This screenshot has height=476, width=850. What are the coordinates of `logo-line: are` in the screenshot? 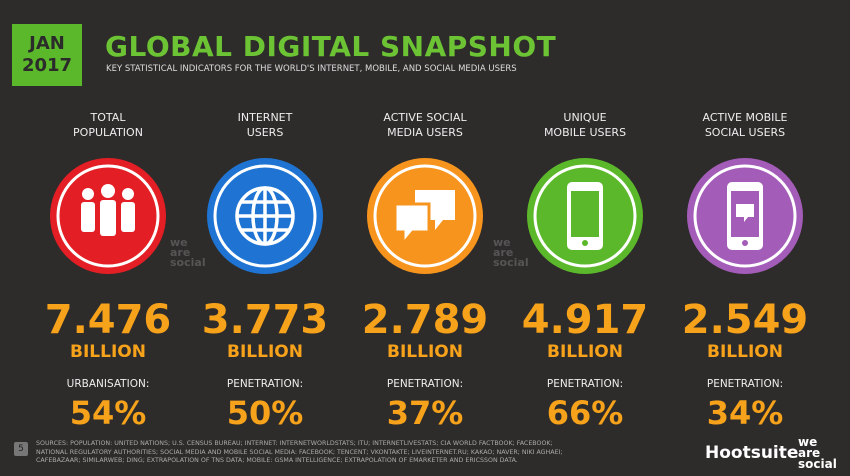 It's located at (809, 453).